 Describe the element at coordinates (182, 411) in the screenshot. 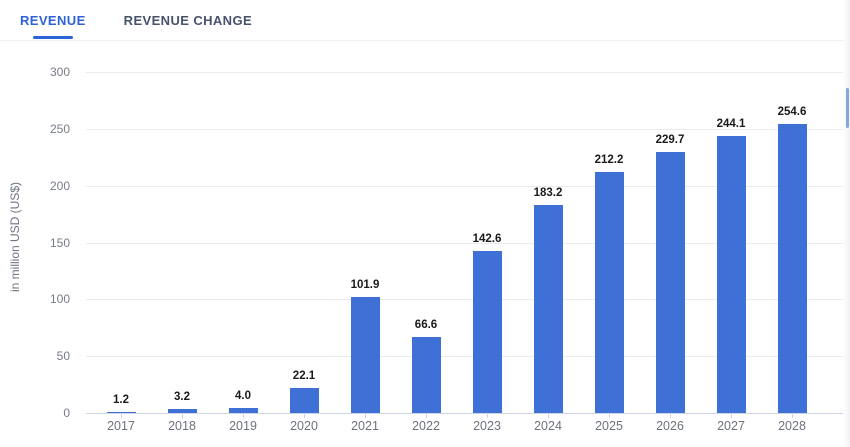

I see `bar-2018` at that location.